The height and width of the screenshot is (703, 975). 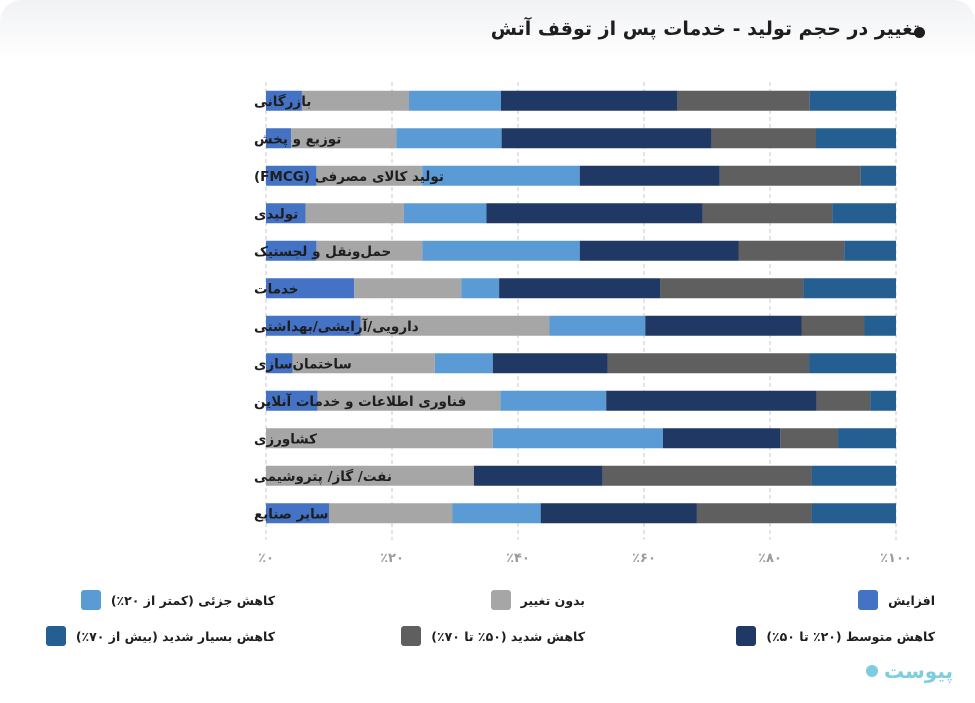 What do you see at coordinates (919, 32) in the screenshot?
I see `title-bullet` at bounding box center [919, 32].